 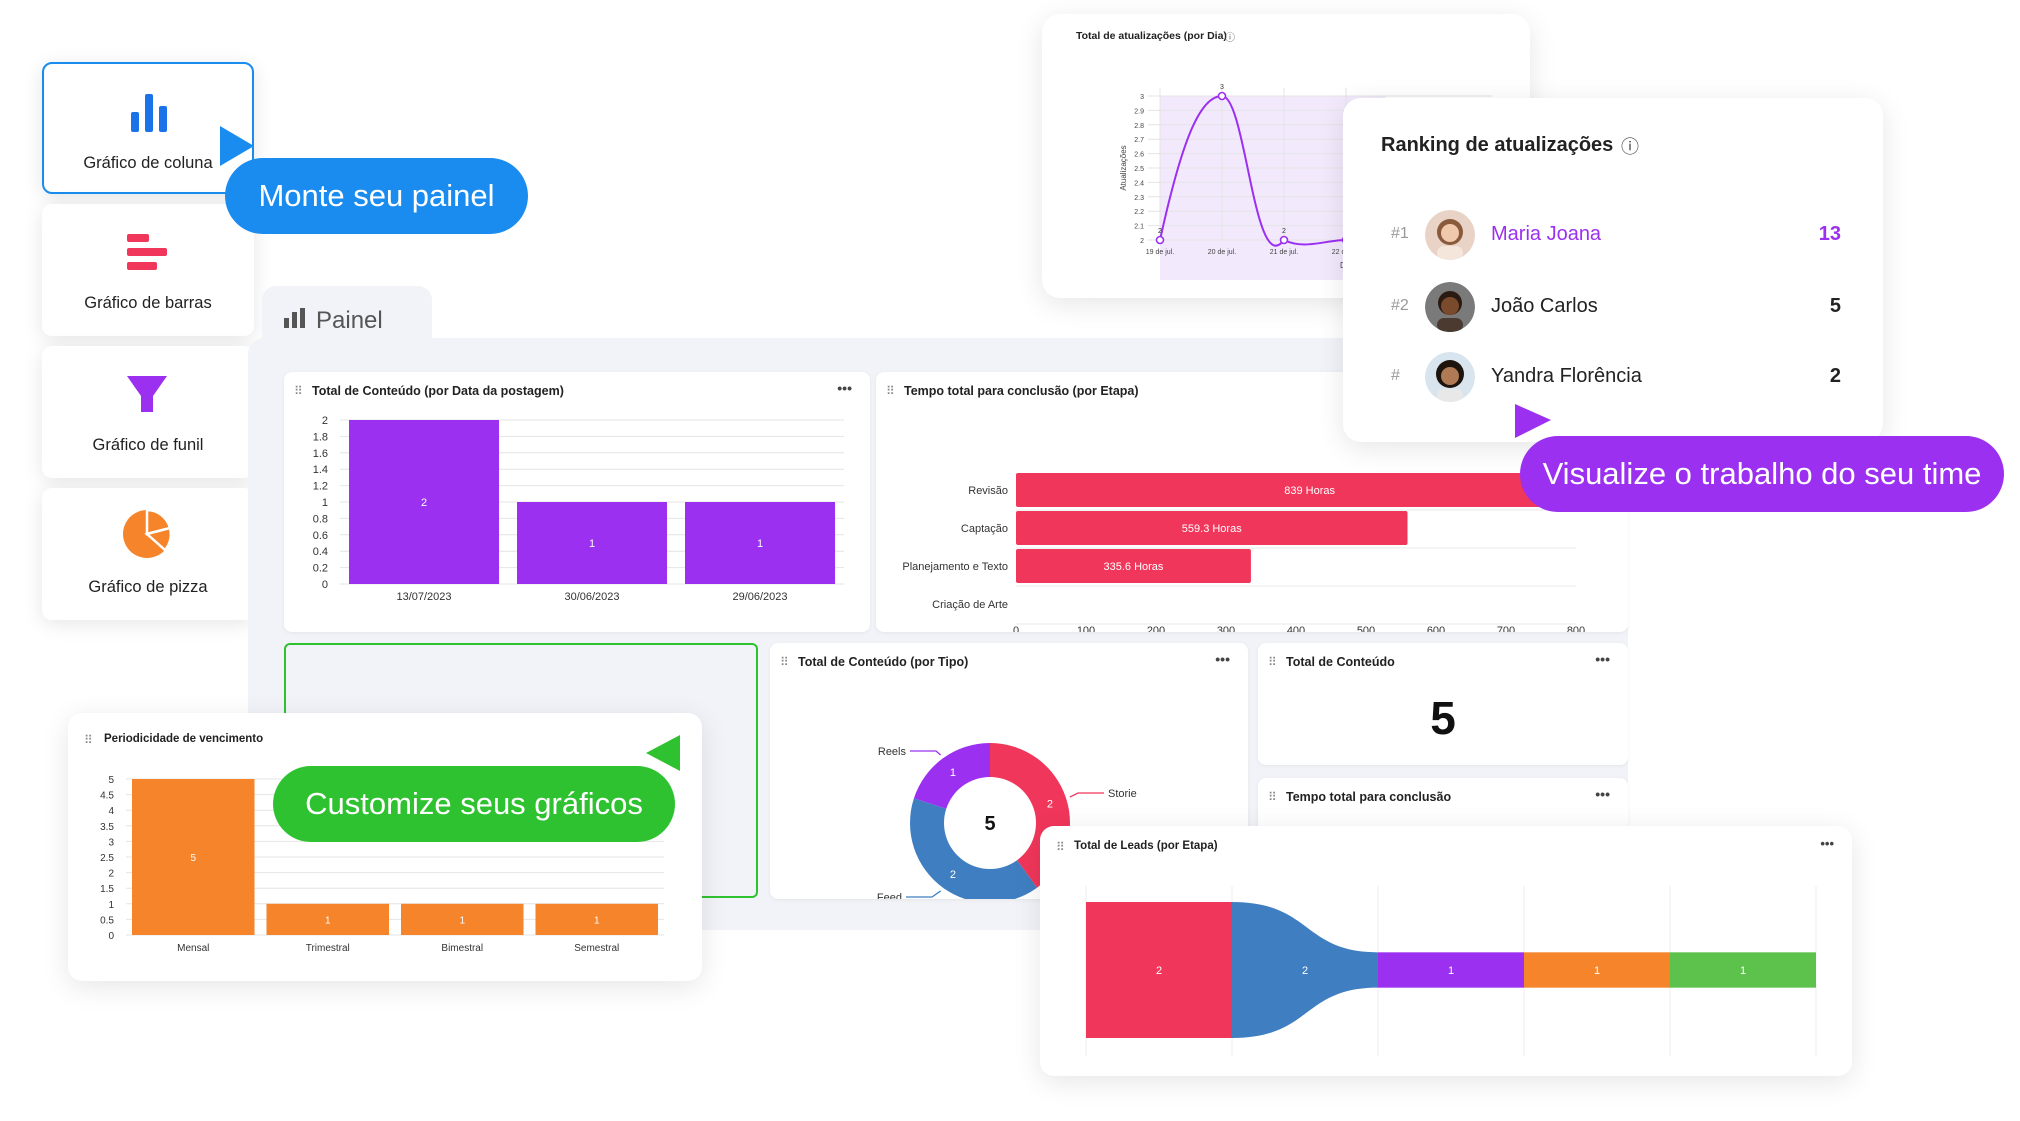 What do you see at coordinates (107, 827) in the screenshot?
I see `y-tick-label: 3.5` at bounding box center [107, 827].